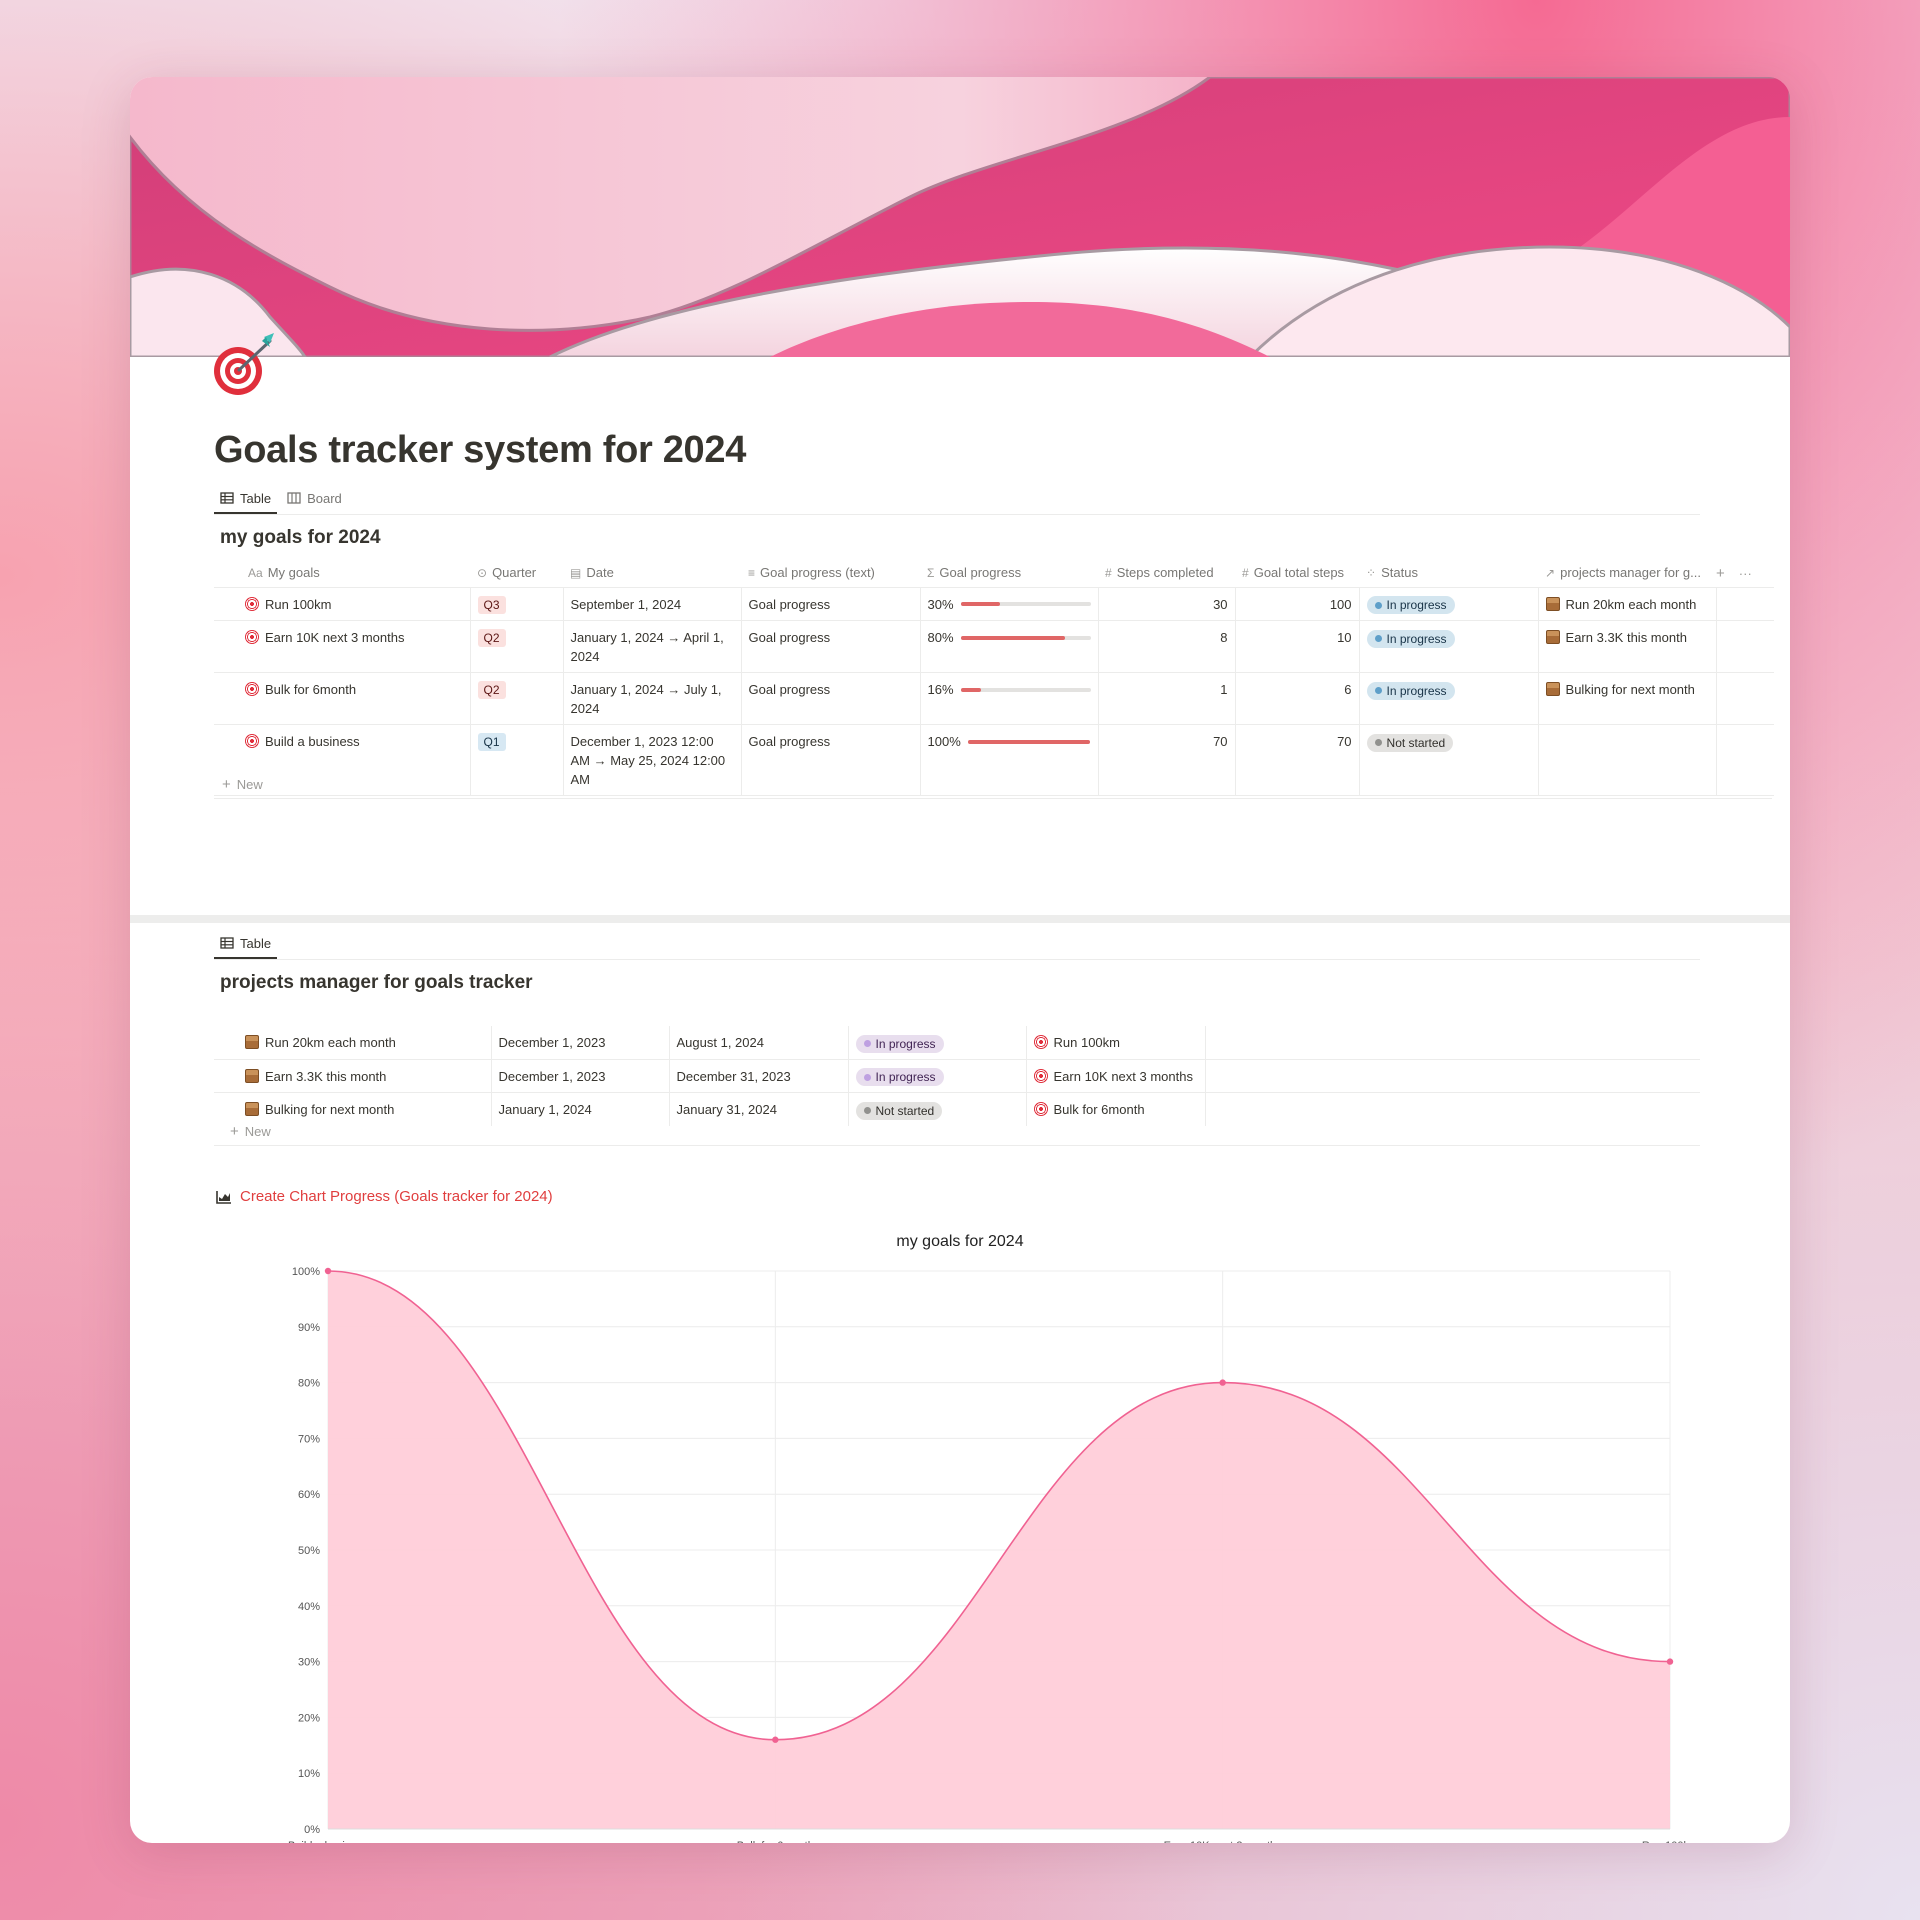  I want to click on database-title: my goals for 2024, so click(300, 537).